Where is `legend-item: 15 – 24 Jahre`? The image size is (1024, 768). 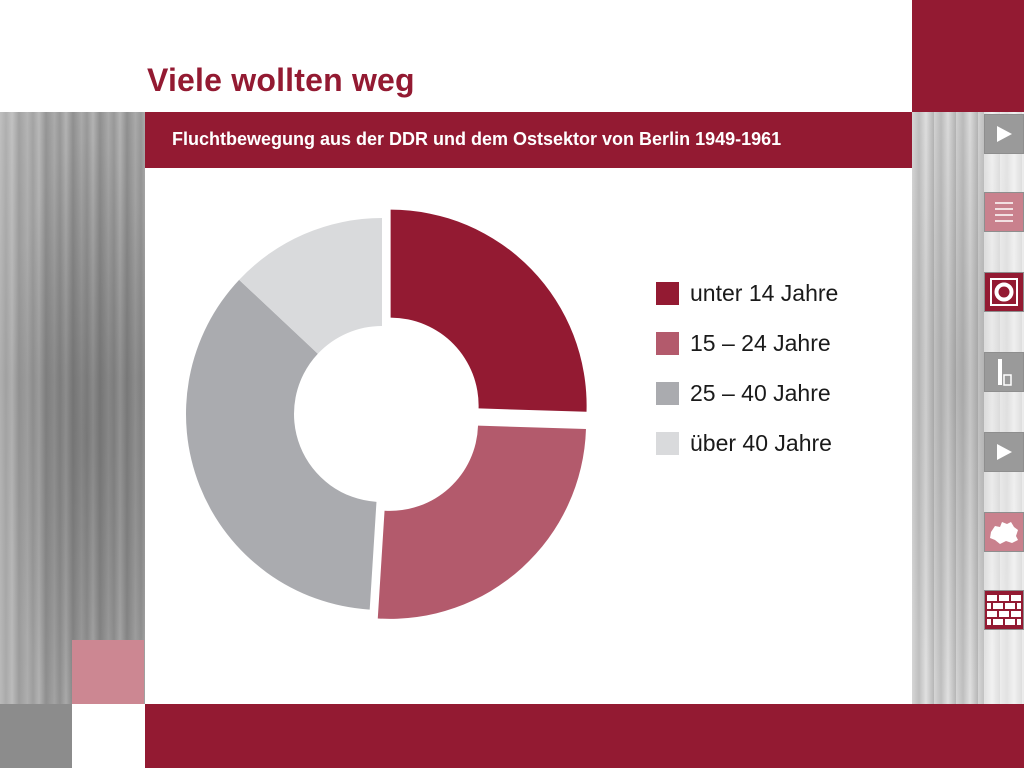 legend-item: 15 – 24 Jahre is located at coordinates (771, 343).